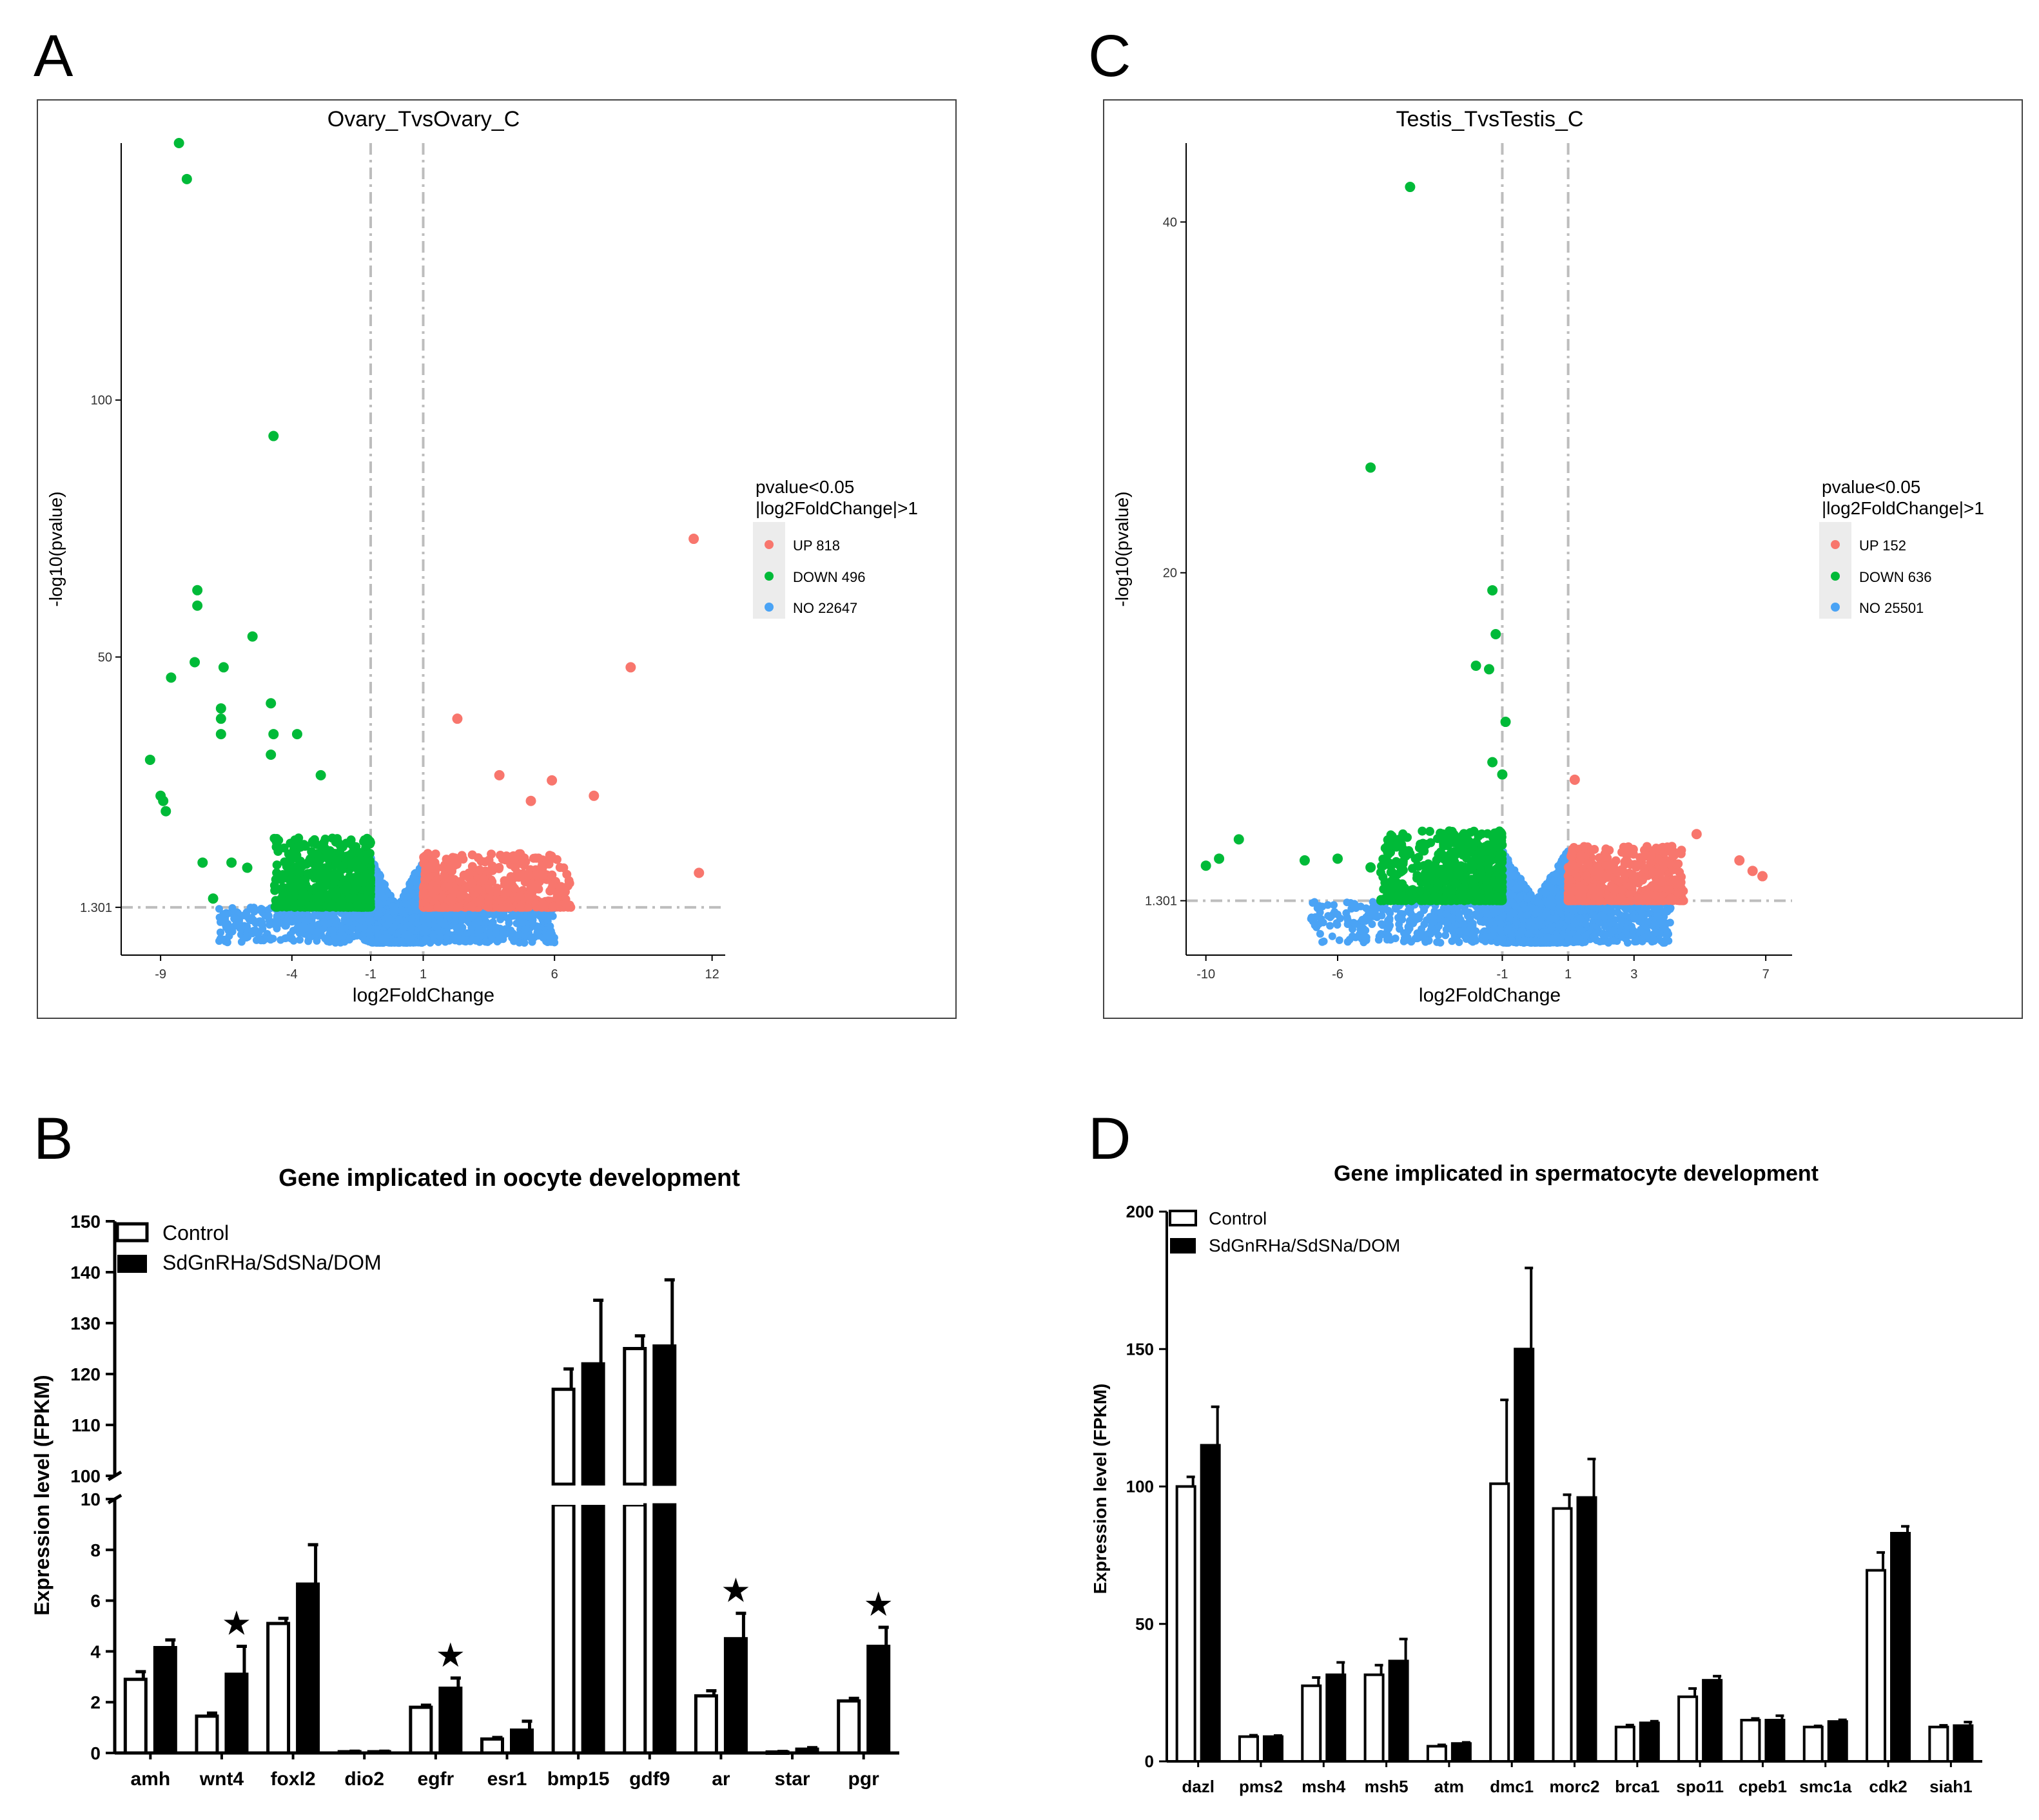  What do you see at coordinates (1100, 1489) in the screenshot?
I see `y-axis-title: Expression level (FPKM)` at bounding box center [1100, 1489].